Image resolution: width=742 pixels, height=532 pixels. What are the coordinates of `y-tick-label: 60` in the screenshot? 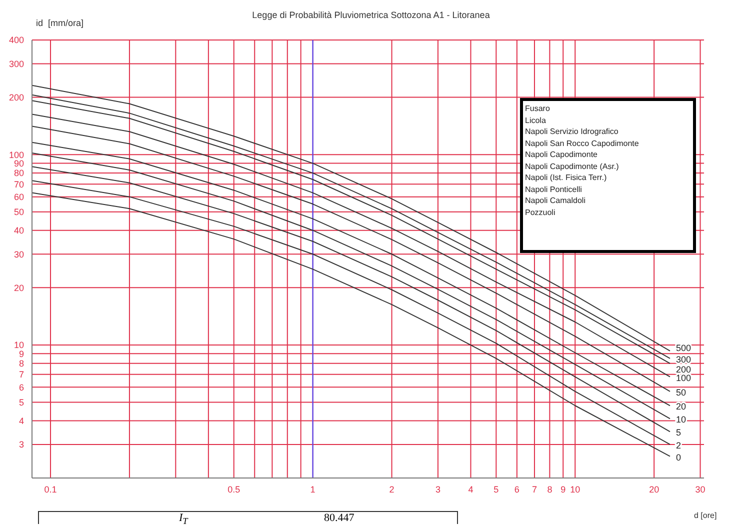 It's located at (19, 197).